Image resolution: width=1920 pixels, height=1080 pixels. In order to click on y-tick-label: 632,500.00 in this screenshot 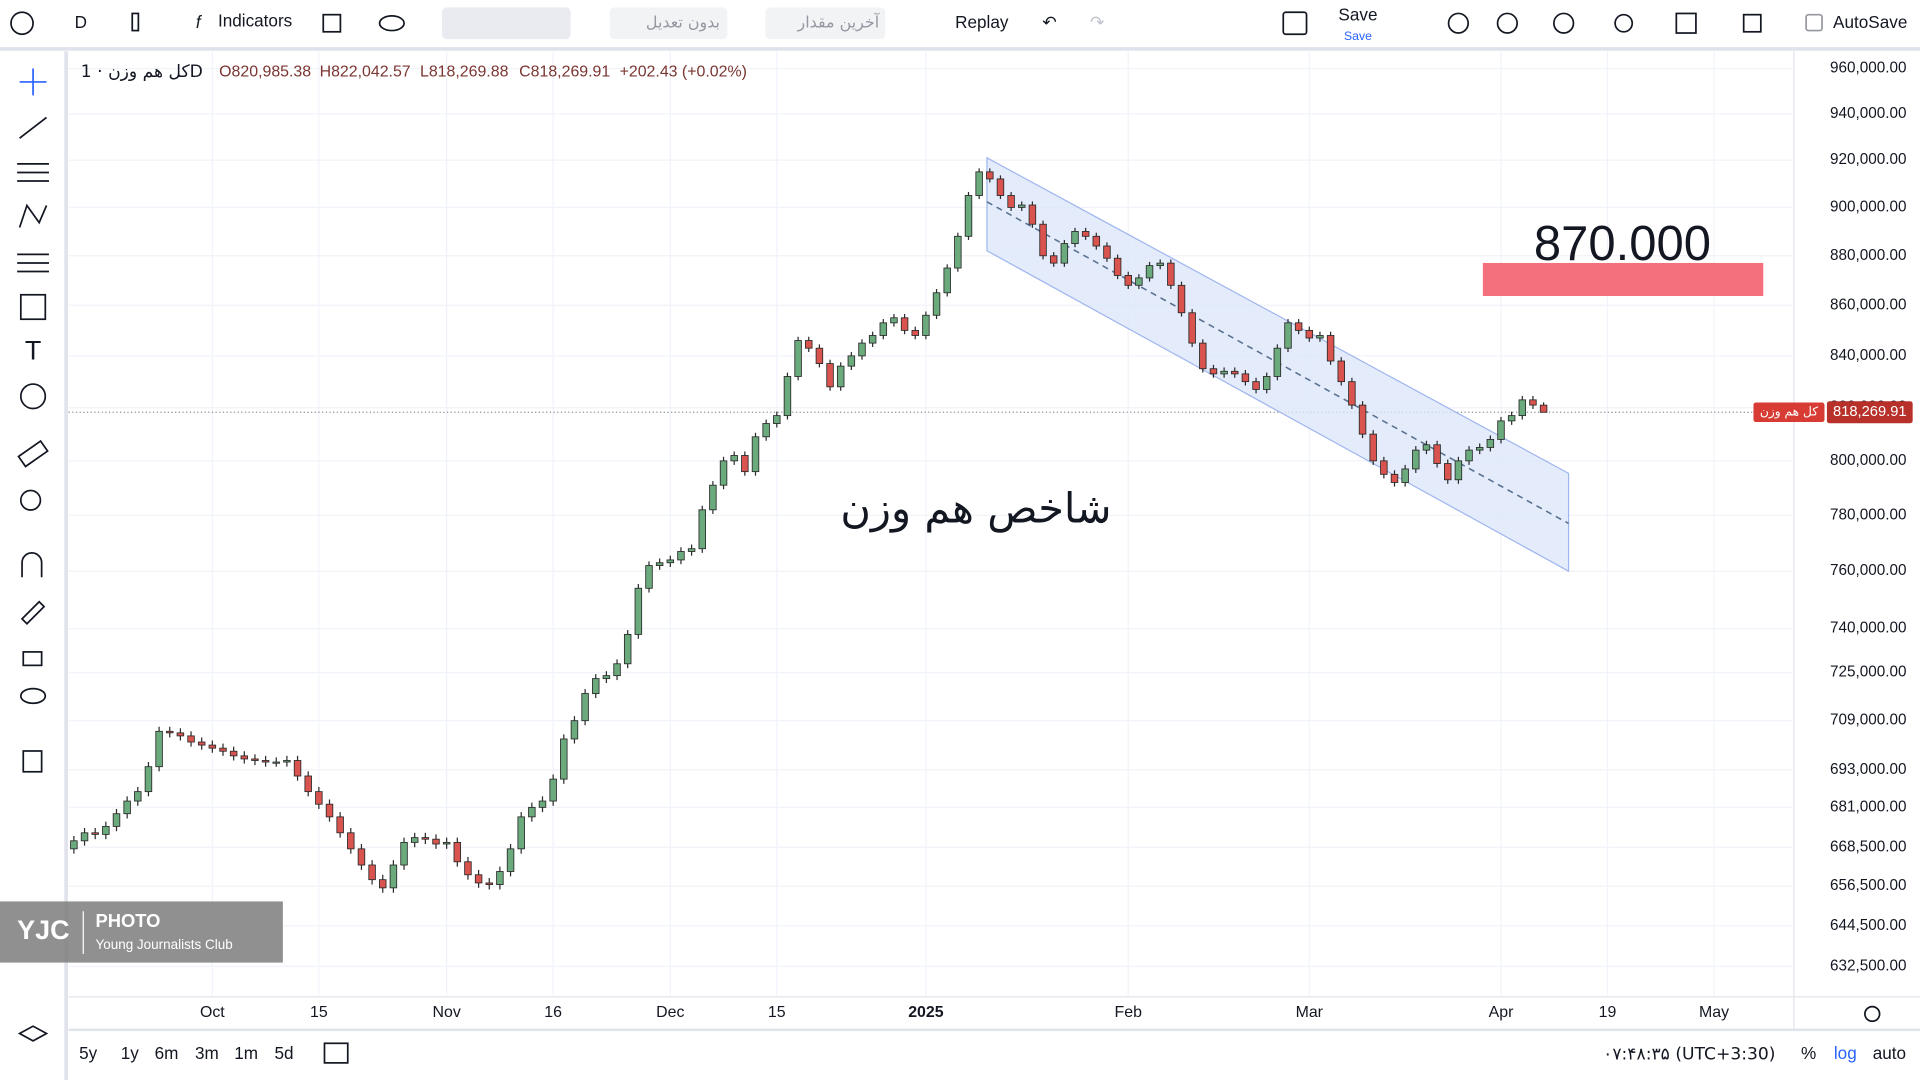, I will do `click(1868, 965)`.